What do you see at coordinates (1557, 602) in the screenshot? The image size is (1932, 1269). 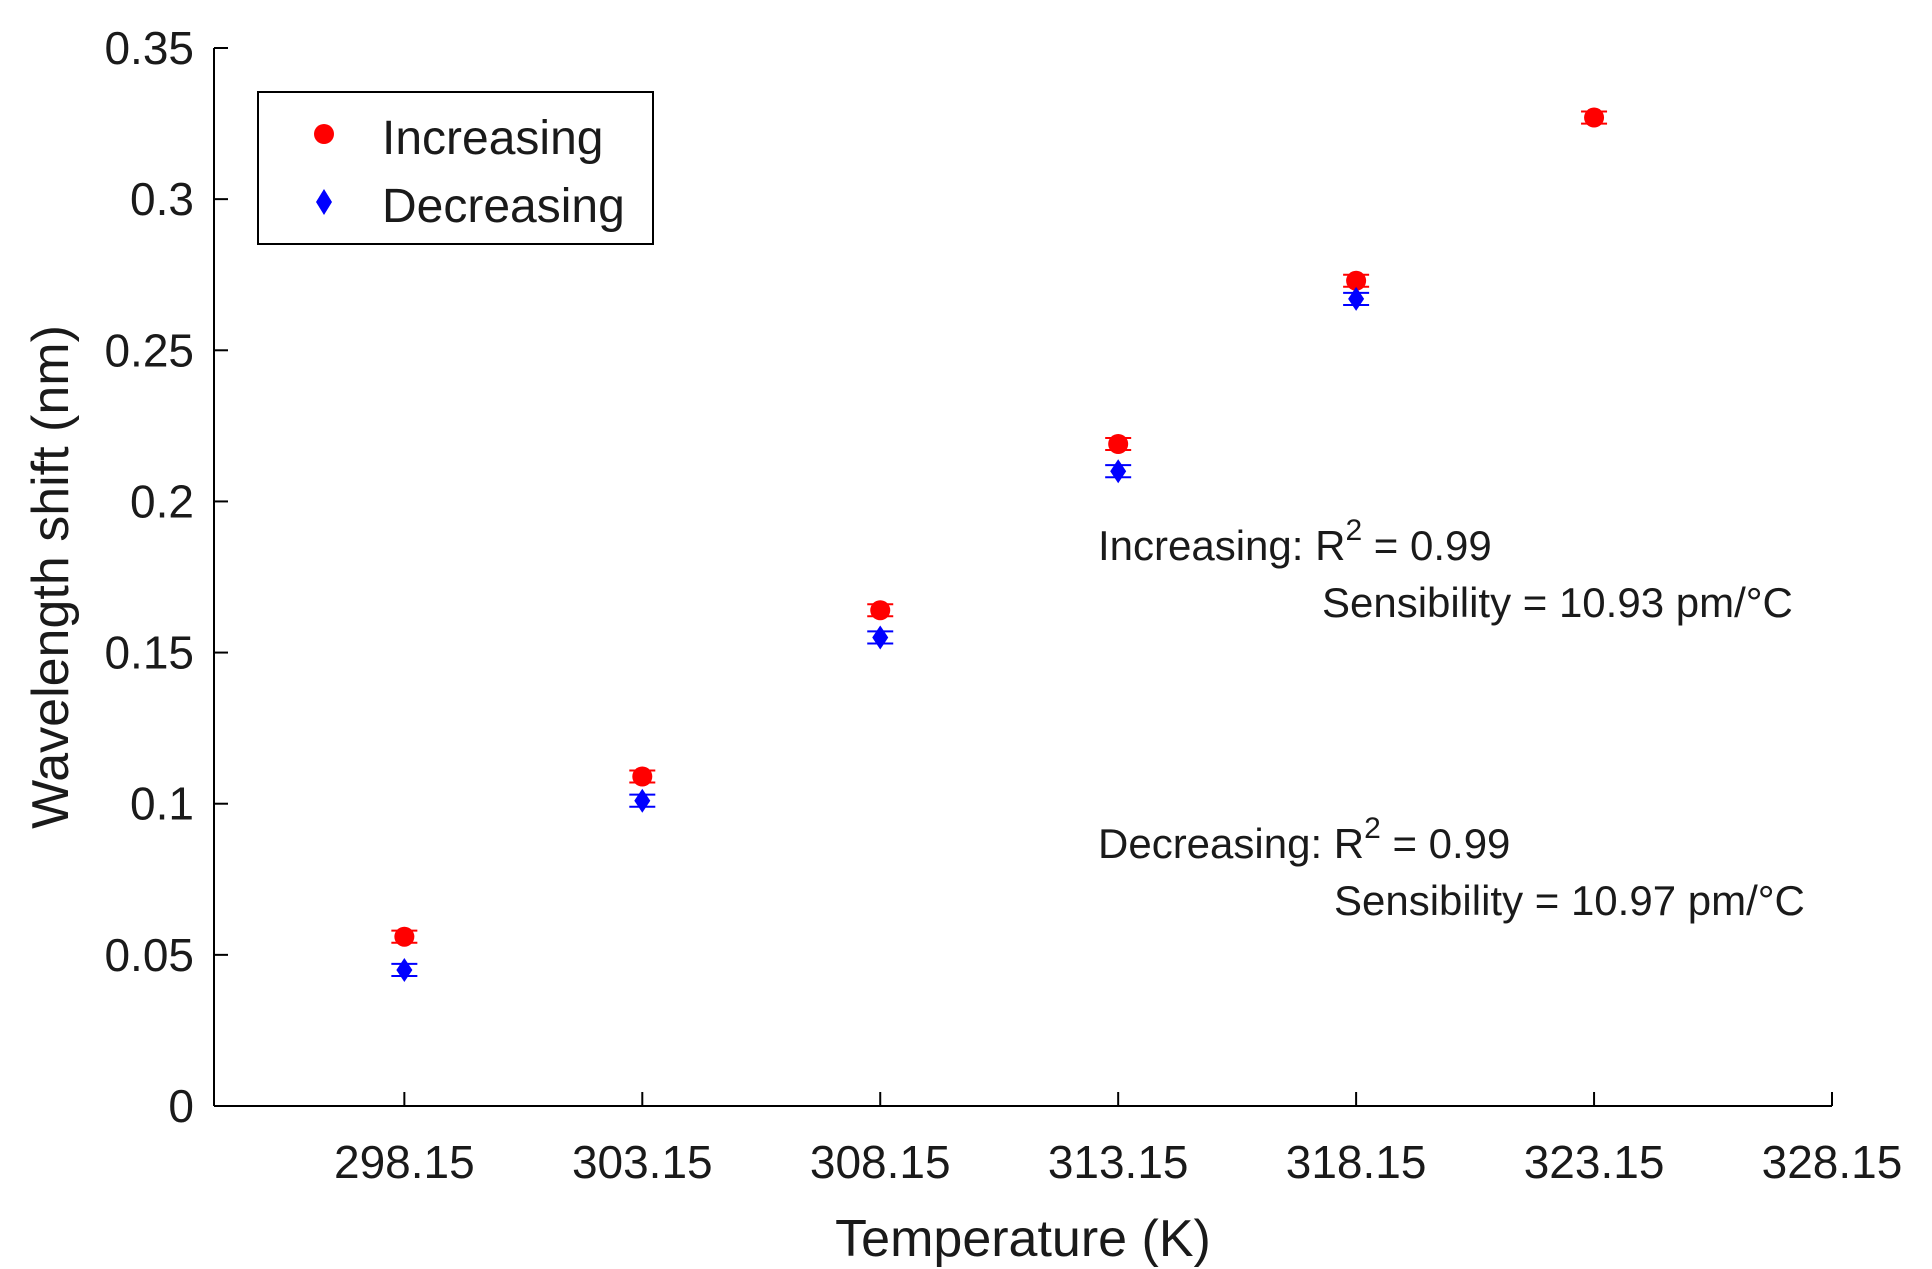 I see `annotation-increasing-sensibility: Sensibility = 10.93 pm/°C` at bounding box center [1557, 602].